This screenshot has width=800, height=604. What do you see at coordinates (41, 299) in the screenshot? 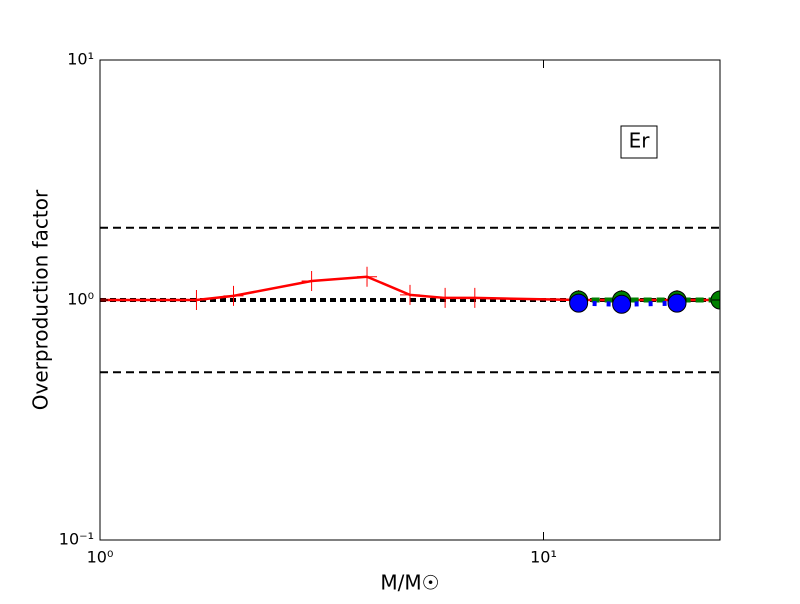
I see `y-axis-label: Overproduction factor` at bounding box center [41, 299].